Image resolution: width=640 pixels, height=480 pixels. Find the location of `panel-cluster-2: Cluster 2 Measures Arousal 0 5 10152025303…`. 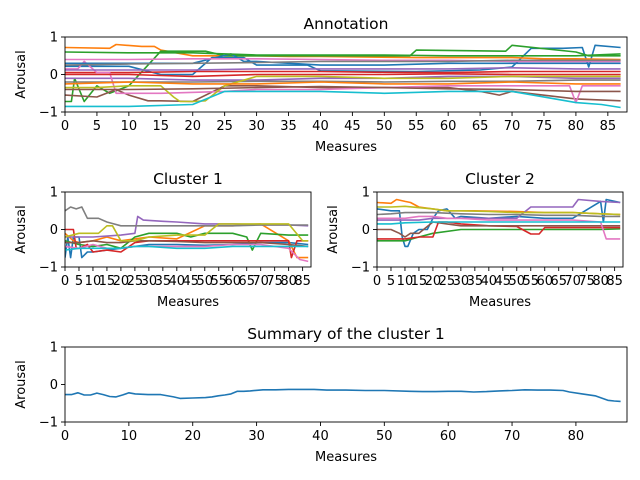

panel-cluster-2: Cluster 2 Measures Arousal 0 5 10152025303… is located at coordinates (475, 240).